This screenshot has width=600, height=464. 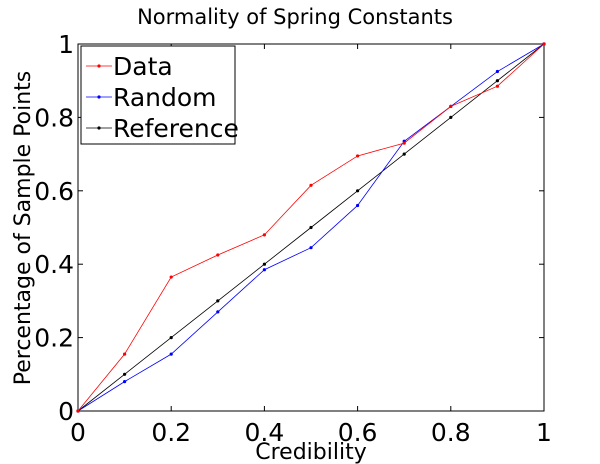 What do you see at coordinates (176, 128) in the screenshot?
I see `legend-label-reference: Reference` at bounding box center [176, 128].